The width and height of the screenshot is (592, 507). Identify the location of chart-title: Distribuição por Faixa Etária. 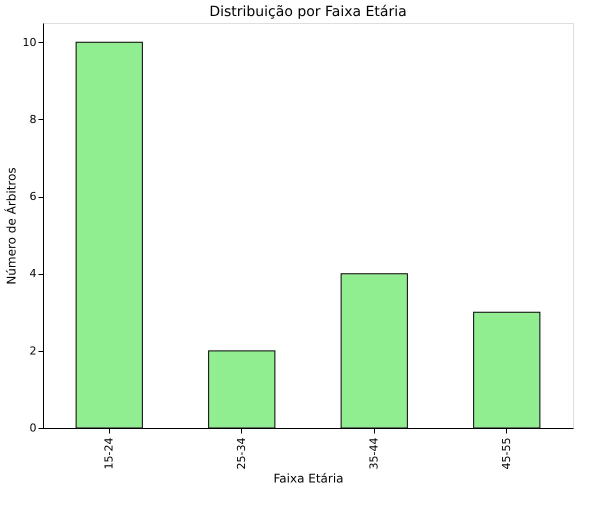
(308, 12).